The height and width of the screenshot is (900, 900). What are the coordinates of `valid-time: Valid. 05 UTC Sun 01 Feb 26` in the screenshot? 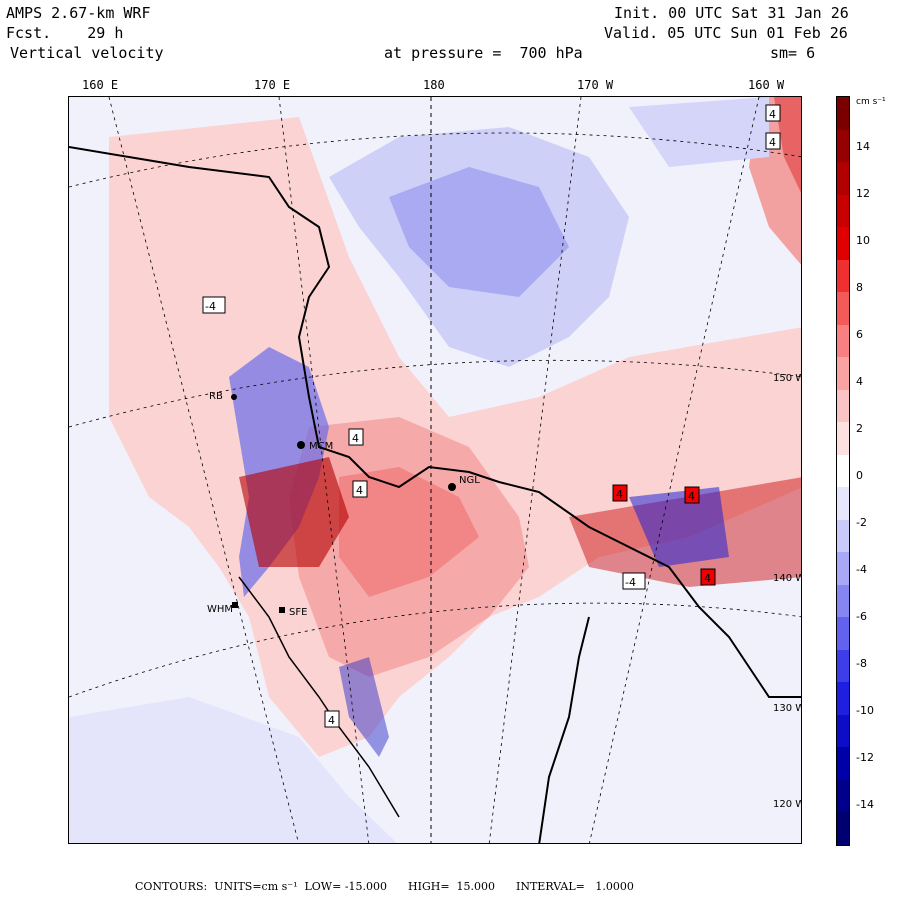 It's located at (726, 33).